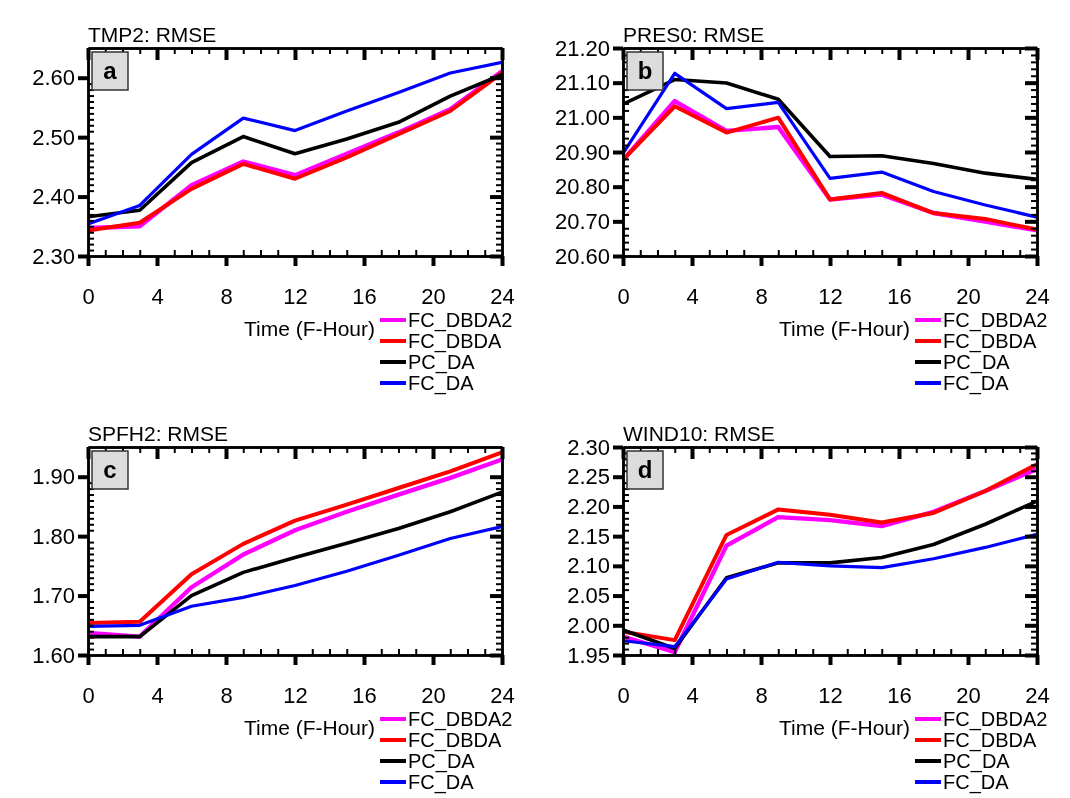 This screenshot has height=798, width=1070. I want to click on y-tick-label: 21.20, so click(582, 48).